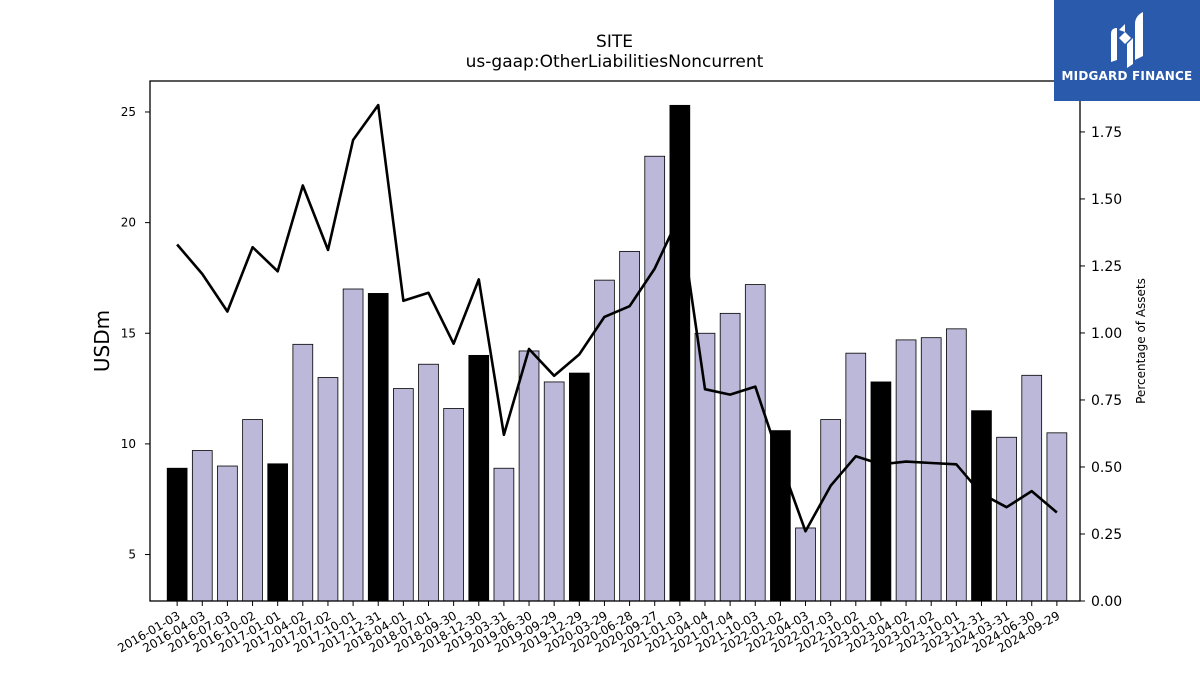 The width and height of the screenshot is (1200, 675). Describe the element at coordinates (1141, 341) in the screenshot. I see `y2-axis-label: Percentage of Assets` at that location.